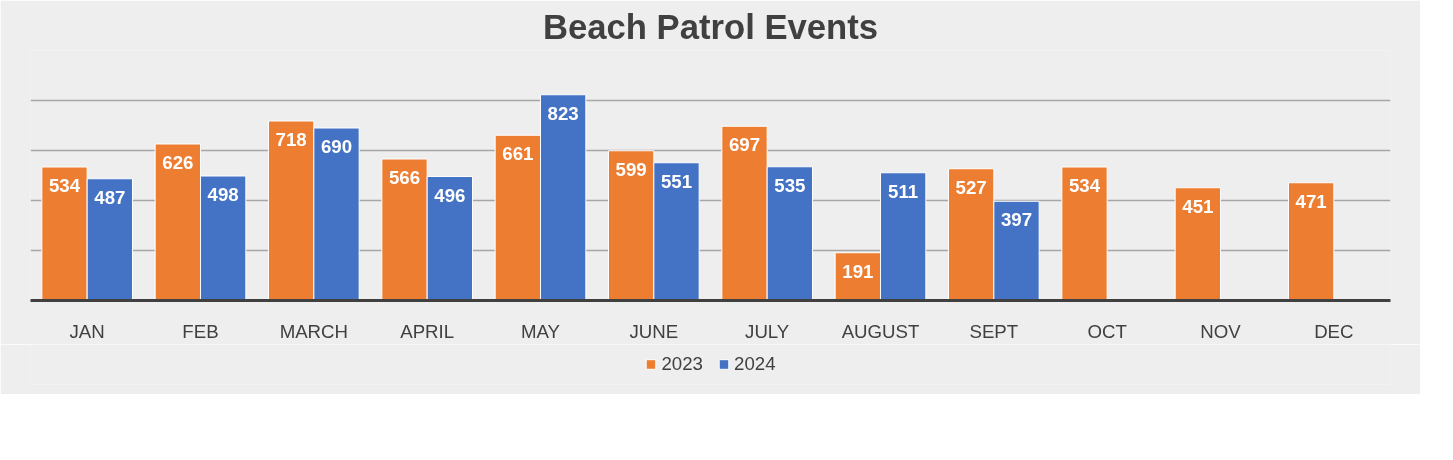 The width and height of the screenshot is (1453, 460). What do you see at coordinates (790, 185) in the screenshot?
I see `data-label: 535` at bounding box center [790, 185].